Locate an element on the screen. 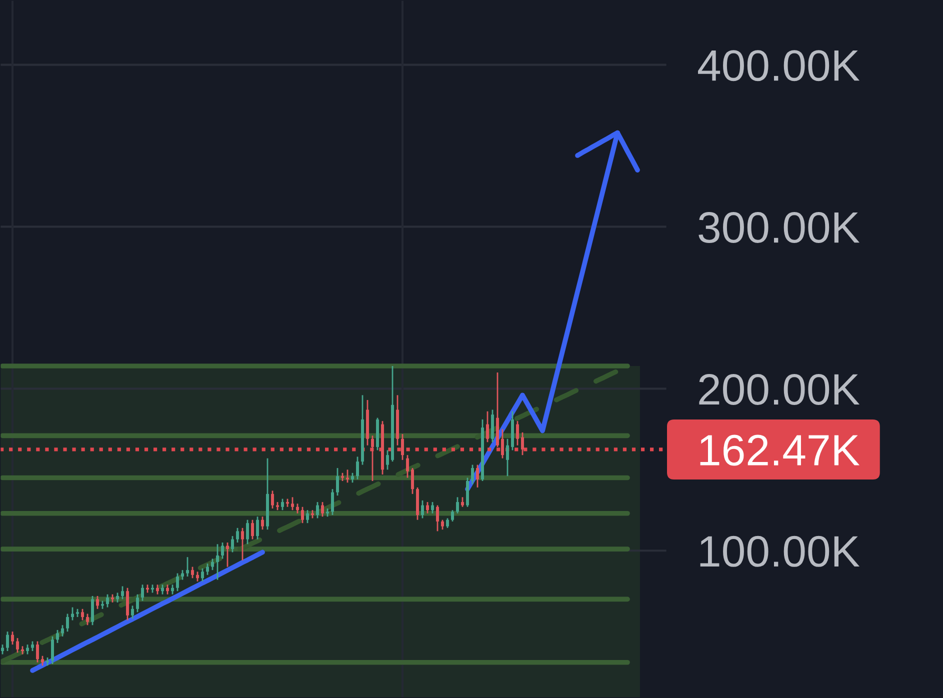  y-tick-label: 400.00K is located at coordinates (779, 66).